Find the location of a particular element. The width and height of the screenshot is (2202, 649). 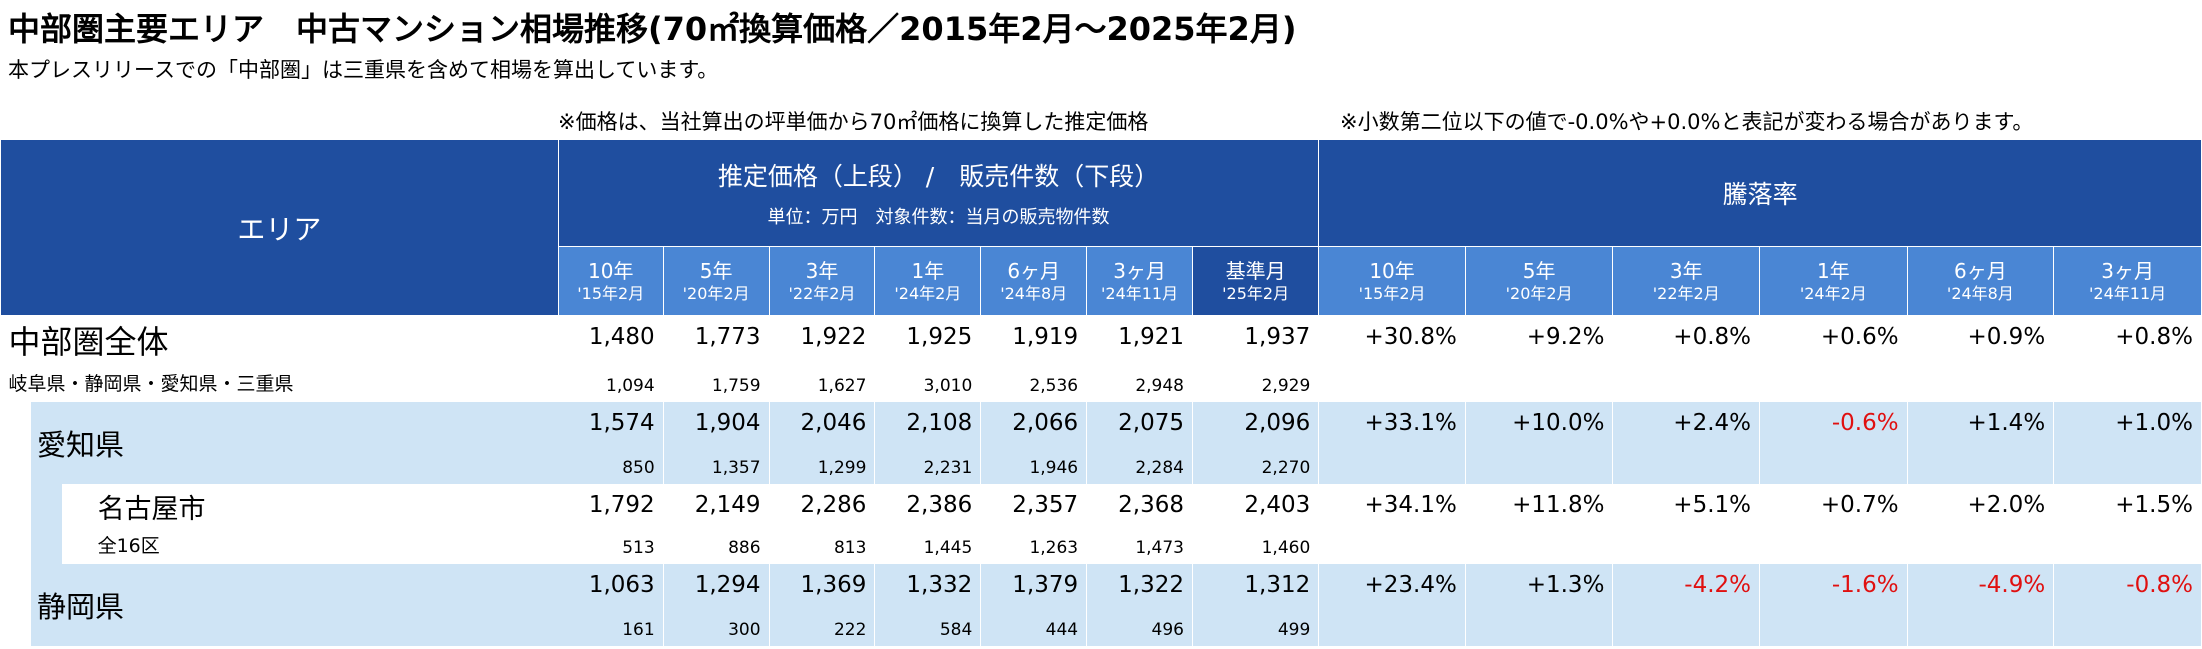

change-col-header: 3年 '22年2月 is located at coordinates (1686, 281).